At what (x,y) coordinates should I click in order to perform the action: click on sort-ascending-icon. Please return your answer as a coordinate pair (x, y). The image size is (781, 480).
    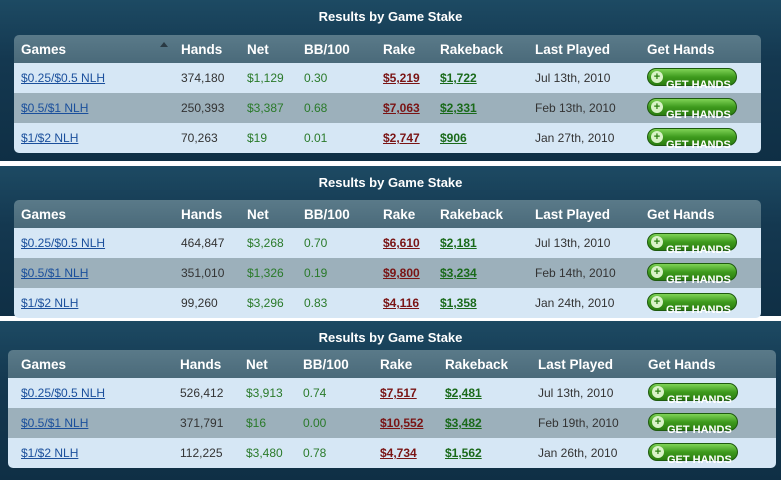
    Looking at the image, I should click on (164, 44).